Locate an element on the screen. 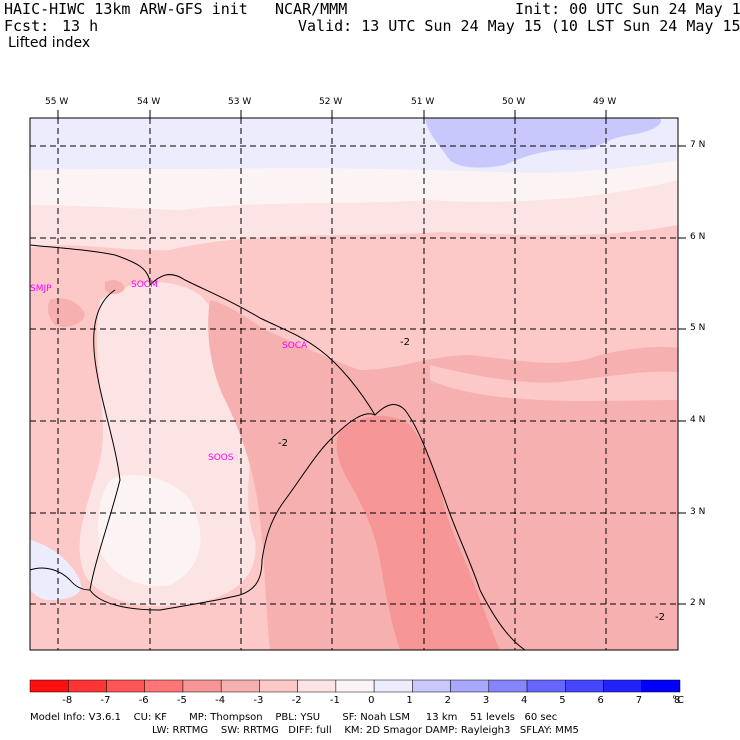 The image size is (740, 740). lon-label: 54 W is located at coordinates (149, 102).